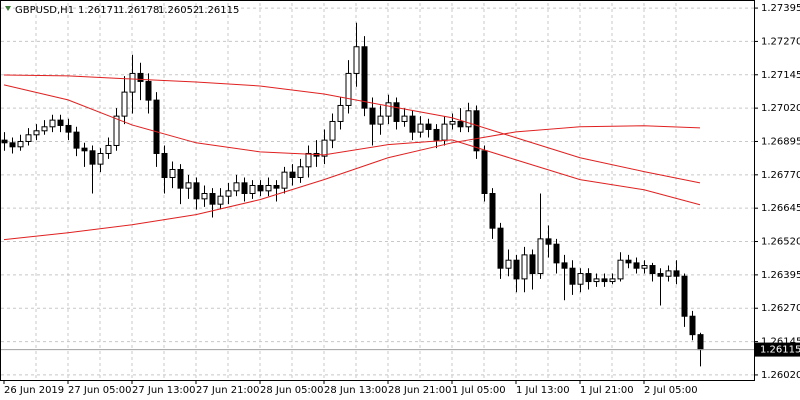  I want to click on x-tick-label: 28 Jun 05:00, so click(292, 390).